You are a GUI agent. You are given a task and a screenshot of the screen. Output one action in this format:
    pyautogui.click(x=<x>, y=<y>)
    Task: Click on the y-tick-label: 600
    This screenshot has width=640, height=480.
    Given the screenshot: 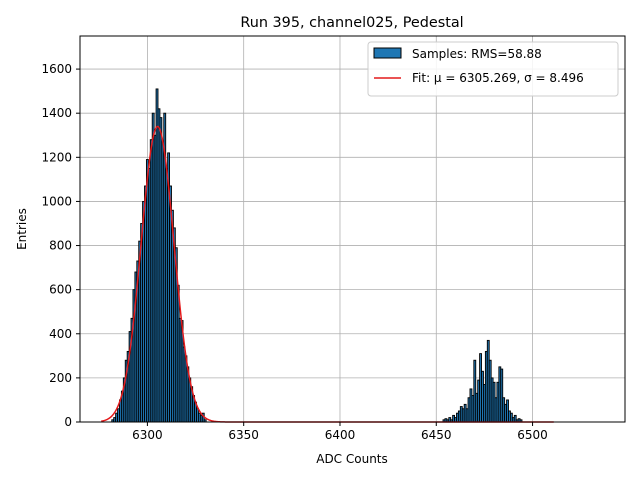 What is the action you would take?
    pyautogui.click(x=60, y=290)
    